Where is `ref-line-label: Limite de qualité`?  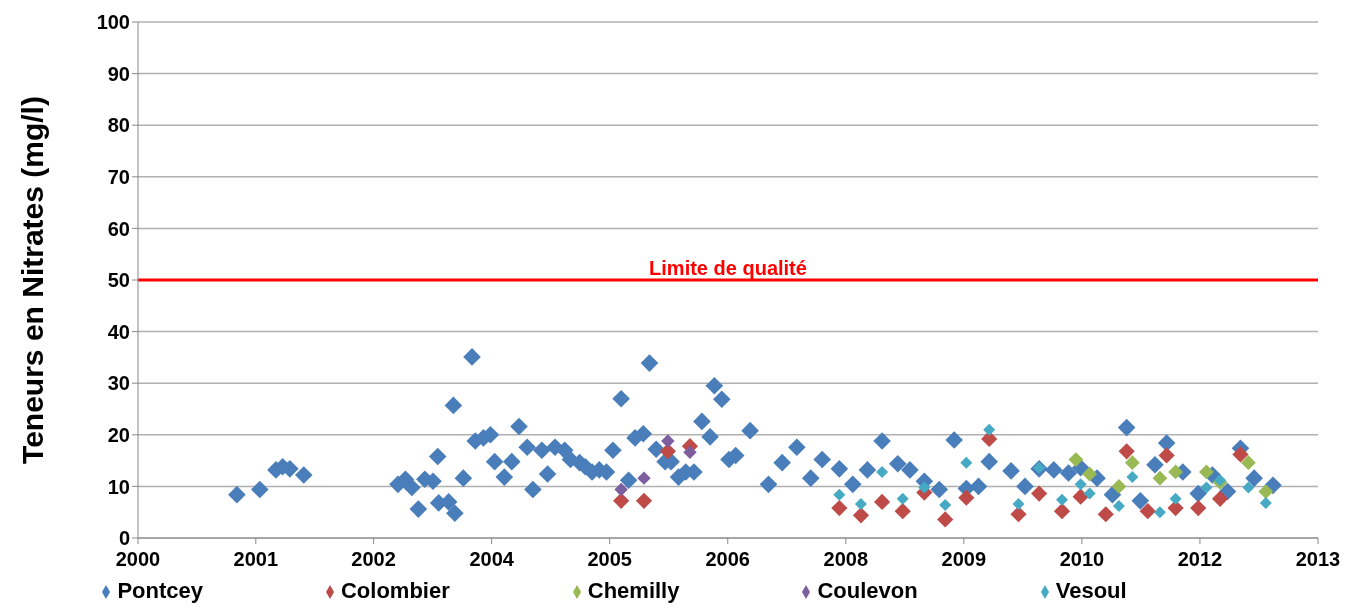 ref-line-label: Limite de qualité is located at coordinates (728, 268).